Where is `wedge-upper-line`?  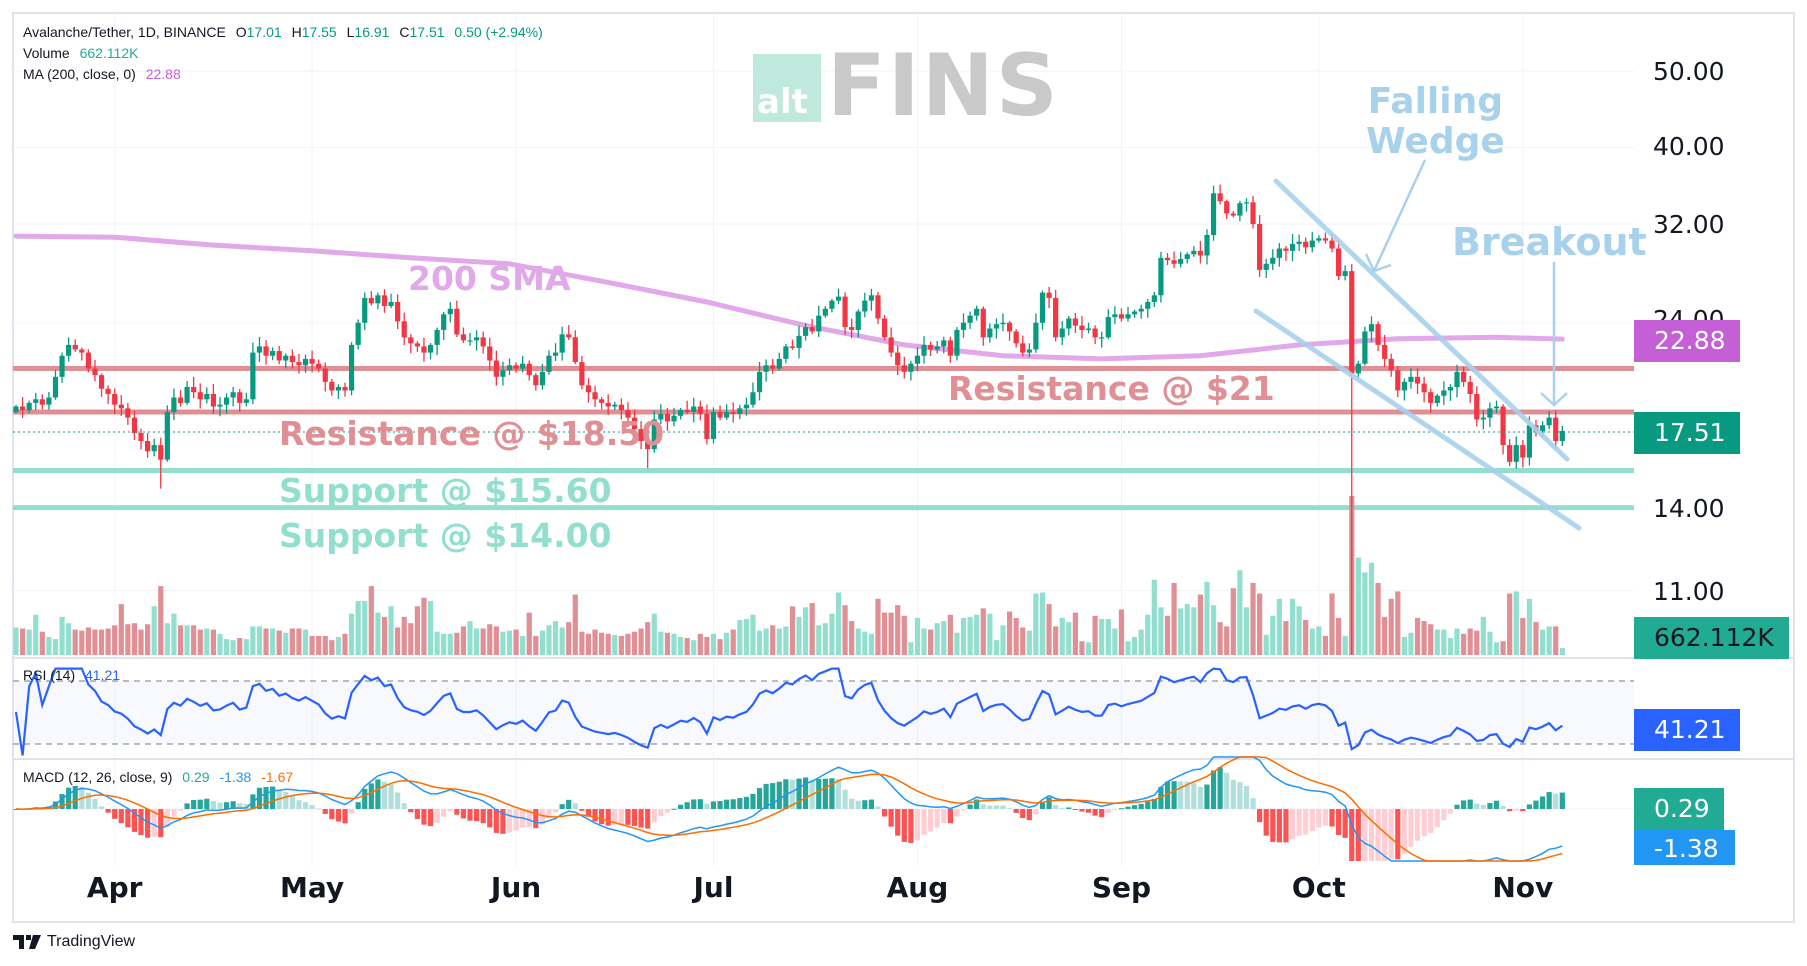
wedge-upper-line is located at coordinates (1421, 320).